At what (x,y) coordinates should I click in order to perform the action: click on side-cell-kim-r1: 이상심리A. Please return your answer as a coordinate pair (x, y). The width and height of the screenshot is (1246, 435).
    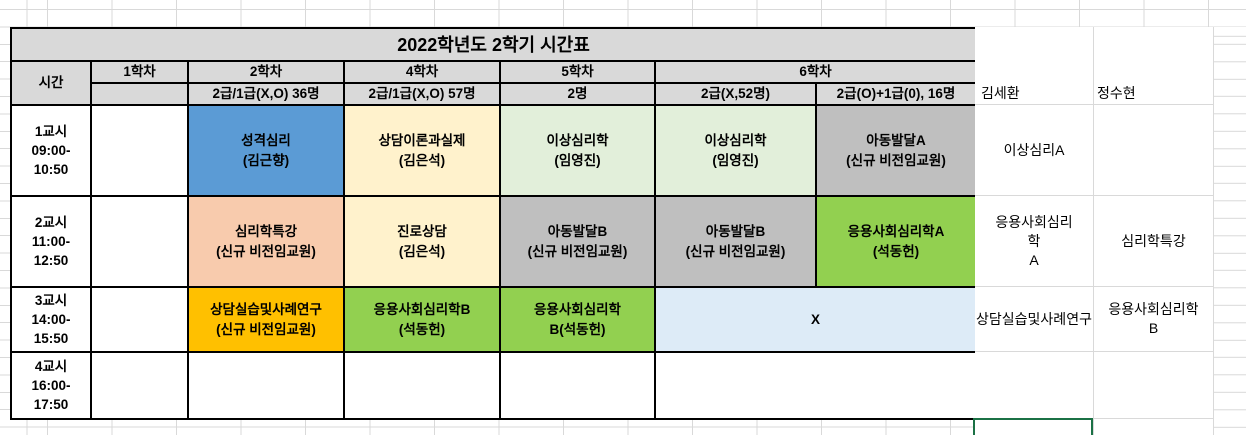
    Looking at the image, I should click on (1034, 150).